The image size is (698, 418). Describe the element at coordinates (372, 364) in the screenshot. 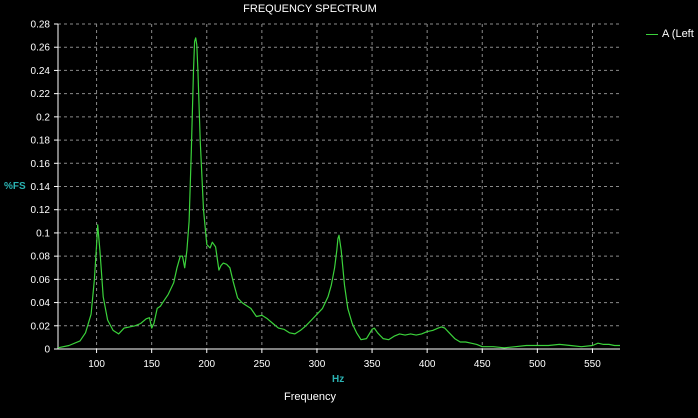

I see `x-tick-label: 350` at that location.